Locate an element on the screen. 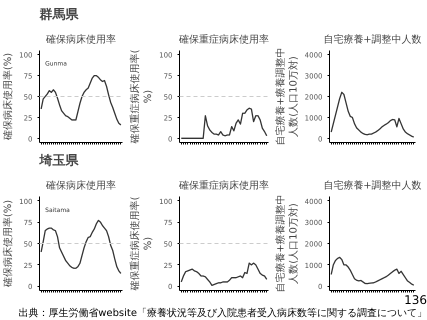 This screenshot has width=427, height=320. text: 136 is located at coordinates (415, 300).